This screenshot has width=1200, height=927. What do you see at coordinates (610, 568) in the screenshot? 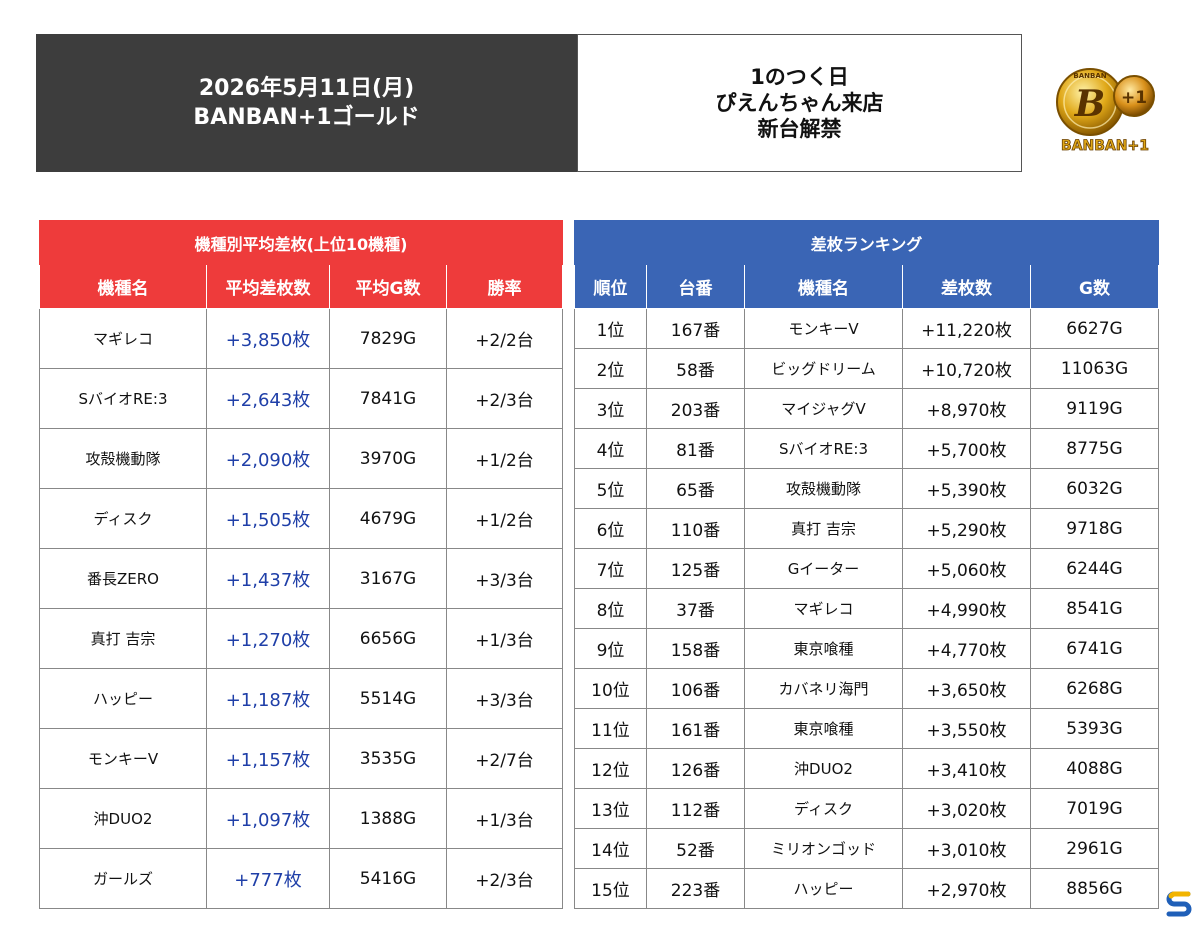
I see `rank: 7位` at bounding box center [610, 568].